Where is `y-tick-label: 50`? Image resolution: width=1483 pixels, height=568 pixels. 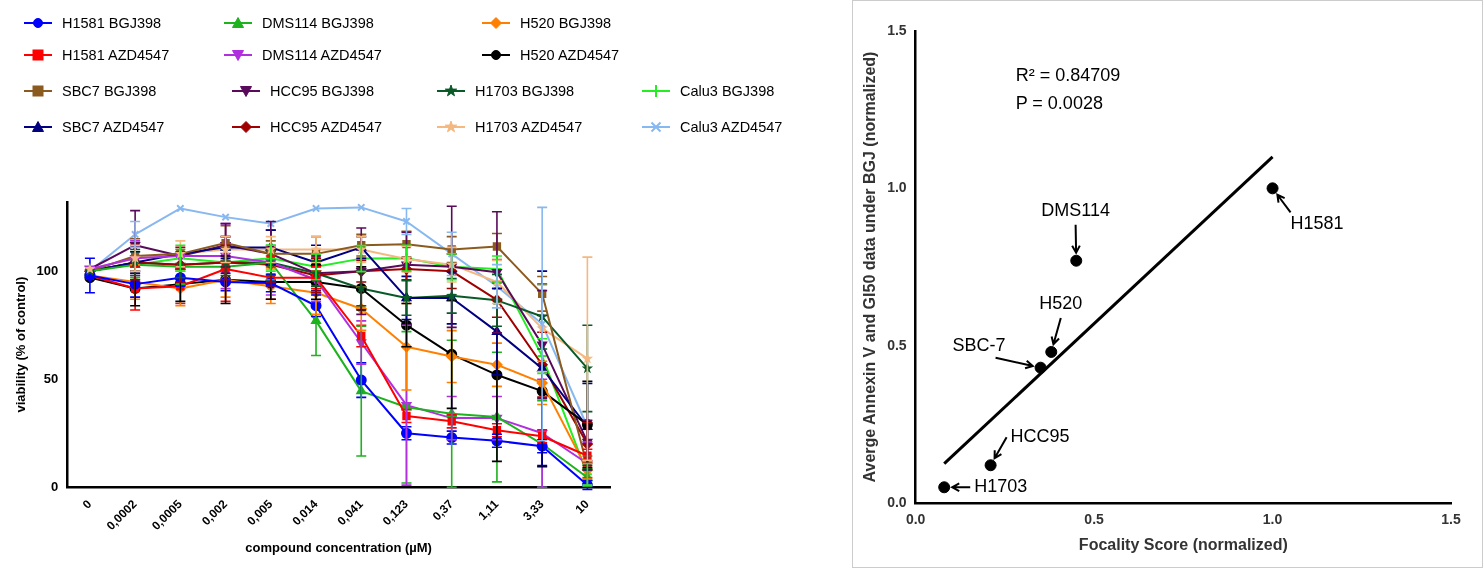 y-tick-label: 50 is located at coordinates (51, 378).